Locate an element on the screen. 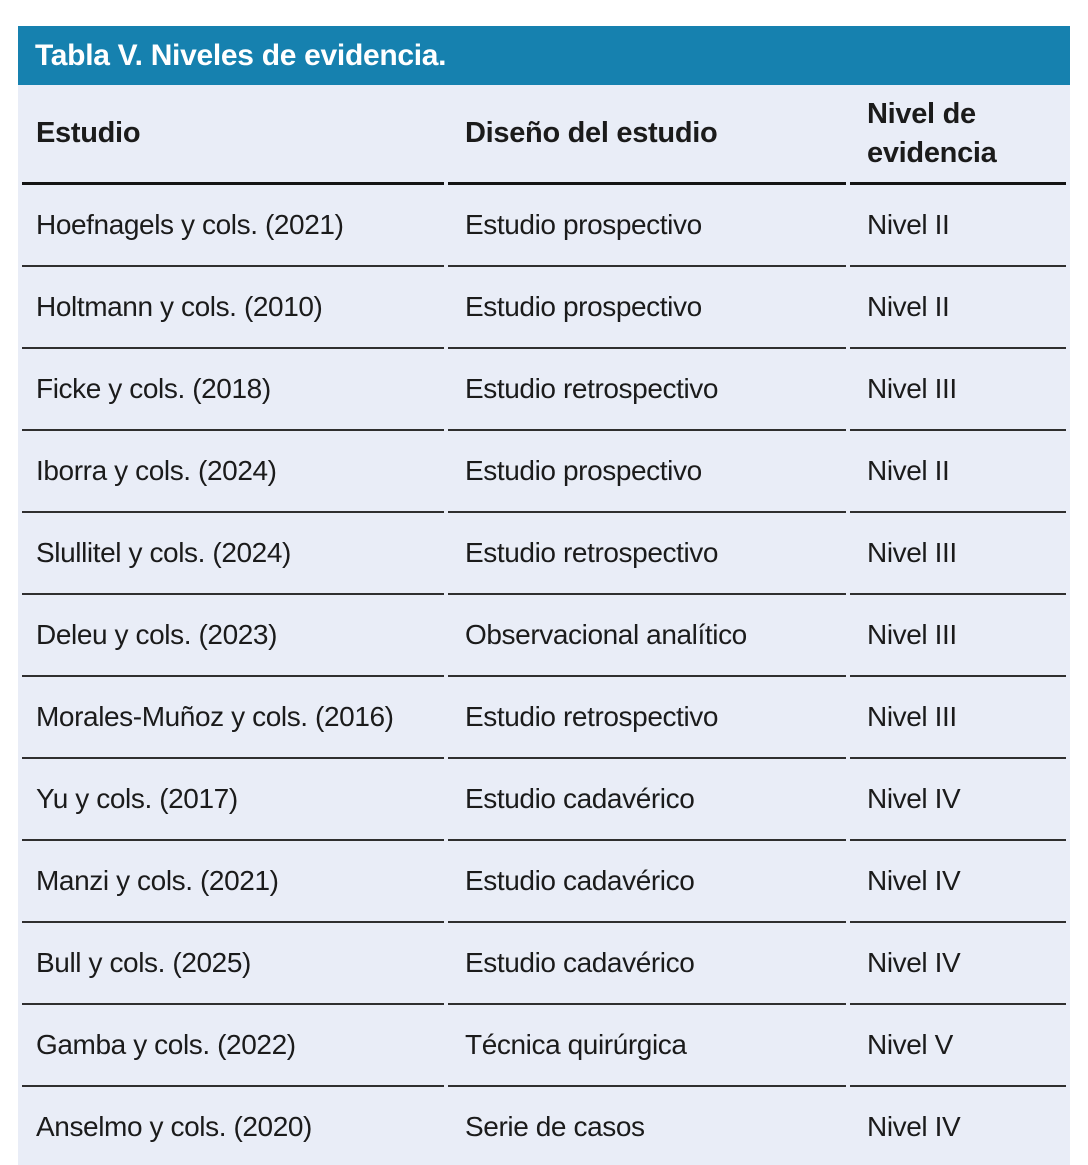 This screenshot has height=1165, width=1088. table-title: Tabla V. Niveles de evidencia. is located at coordinates (241, 55).